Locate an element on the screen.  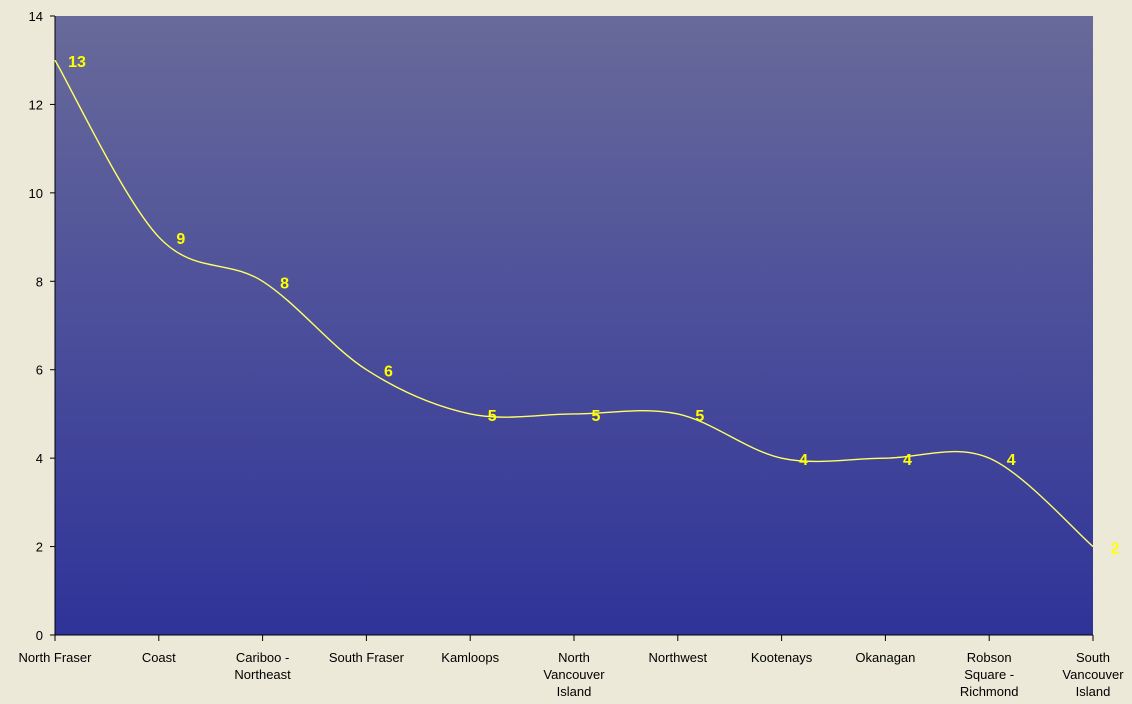
data-label: 13 is located at coordinates (77, 62).